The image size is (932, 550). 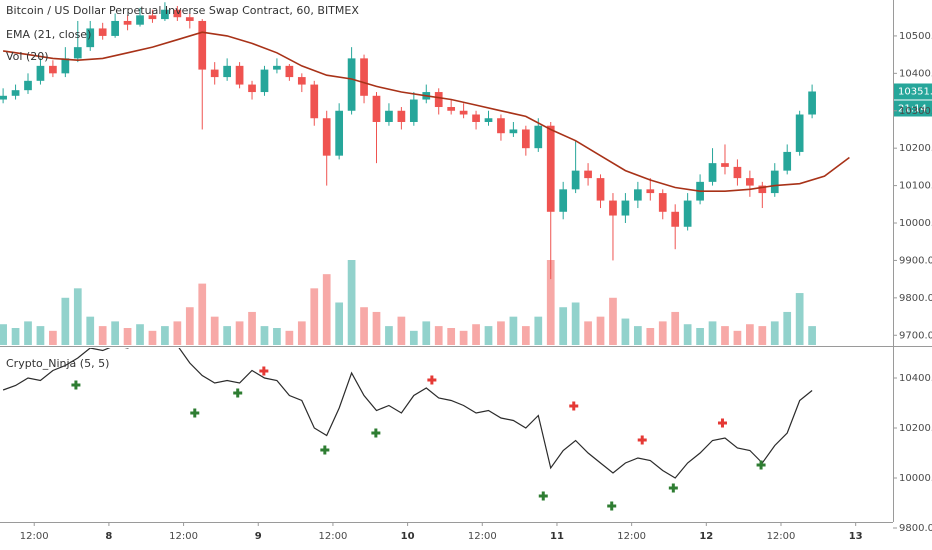 What do you see at coordinates (915, 260) in the screenshot?
I see `y-tick-label: 9900.0` at bounding box center [915, 260].